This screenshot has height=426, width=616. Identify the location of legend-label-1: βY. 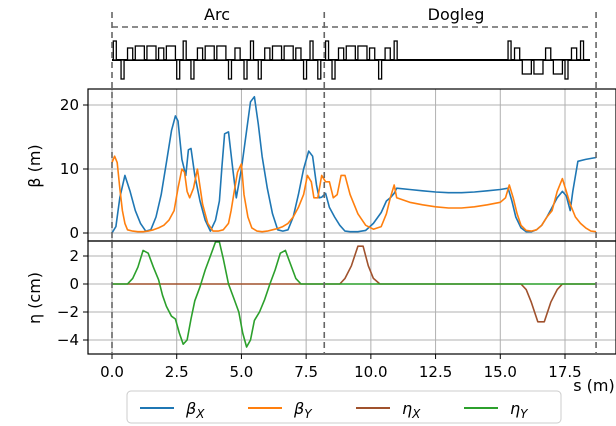
(303, 410).